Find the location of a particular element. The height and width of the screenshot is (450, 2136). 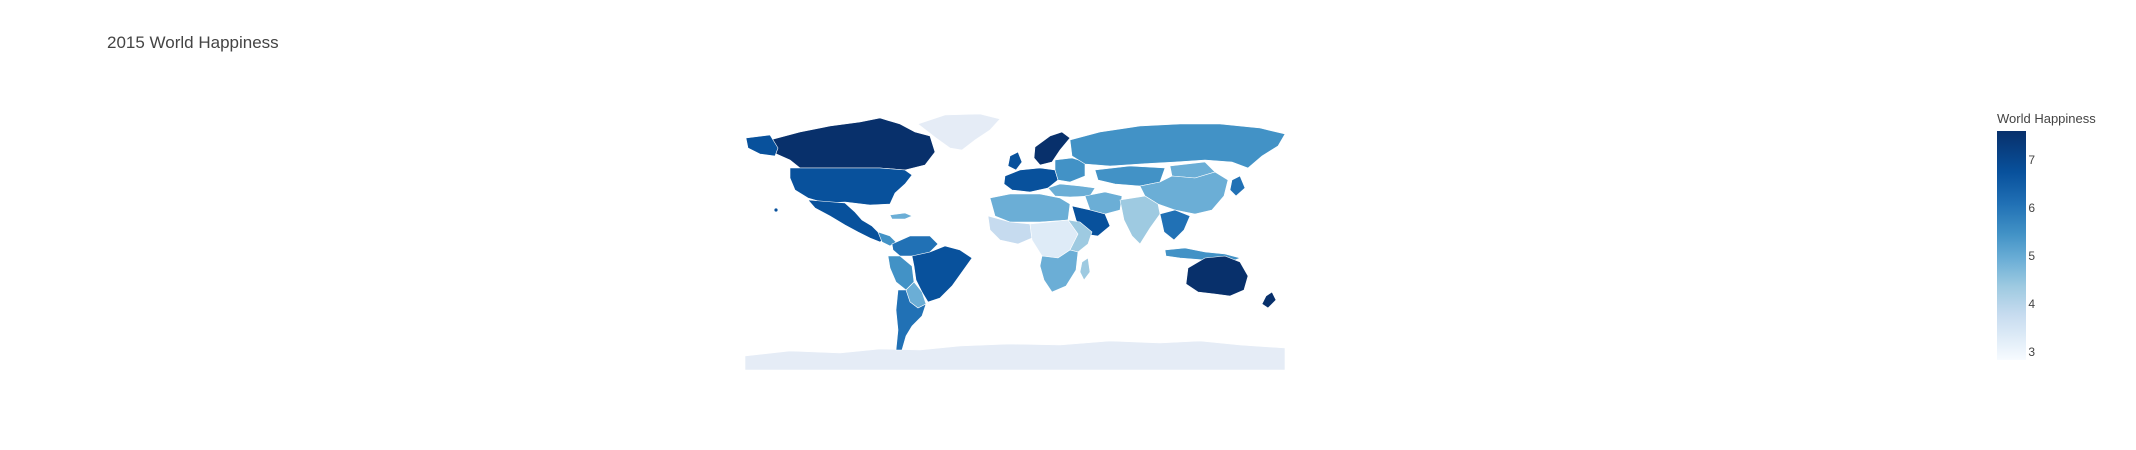

region-alaska is located at coordinates (762, 145).